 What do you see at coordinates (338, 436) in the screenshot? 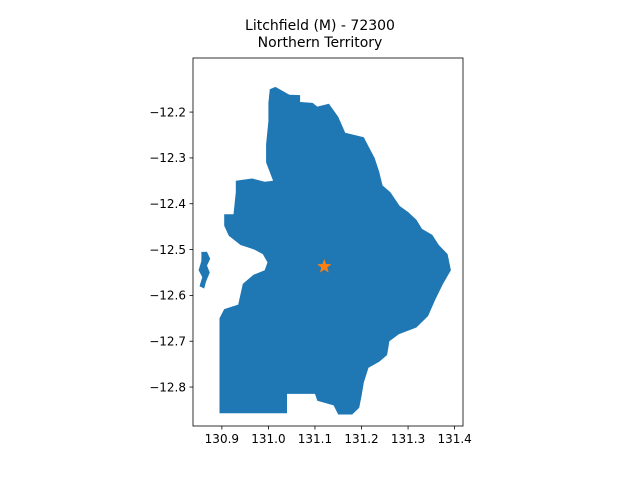
I see `x-axis: 130.9 131.0 131.1 131.2 131.3 131.4` at bounding box center [338, 436].